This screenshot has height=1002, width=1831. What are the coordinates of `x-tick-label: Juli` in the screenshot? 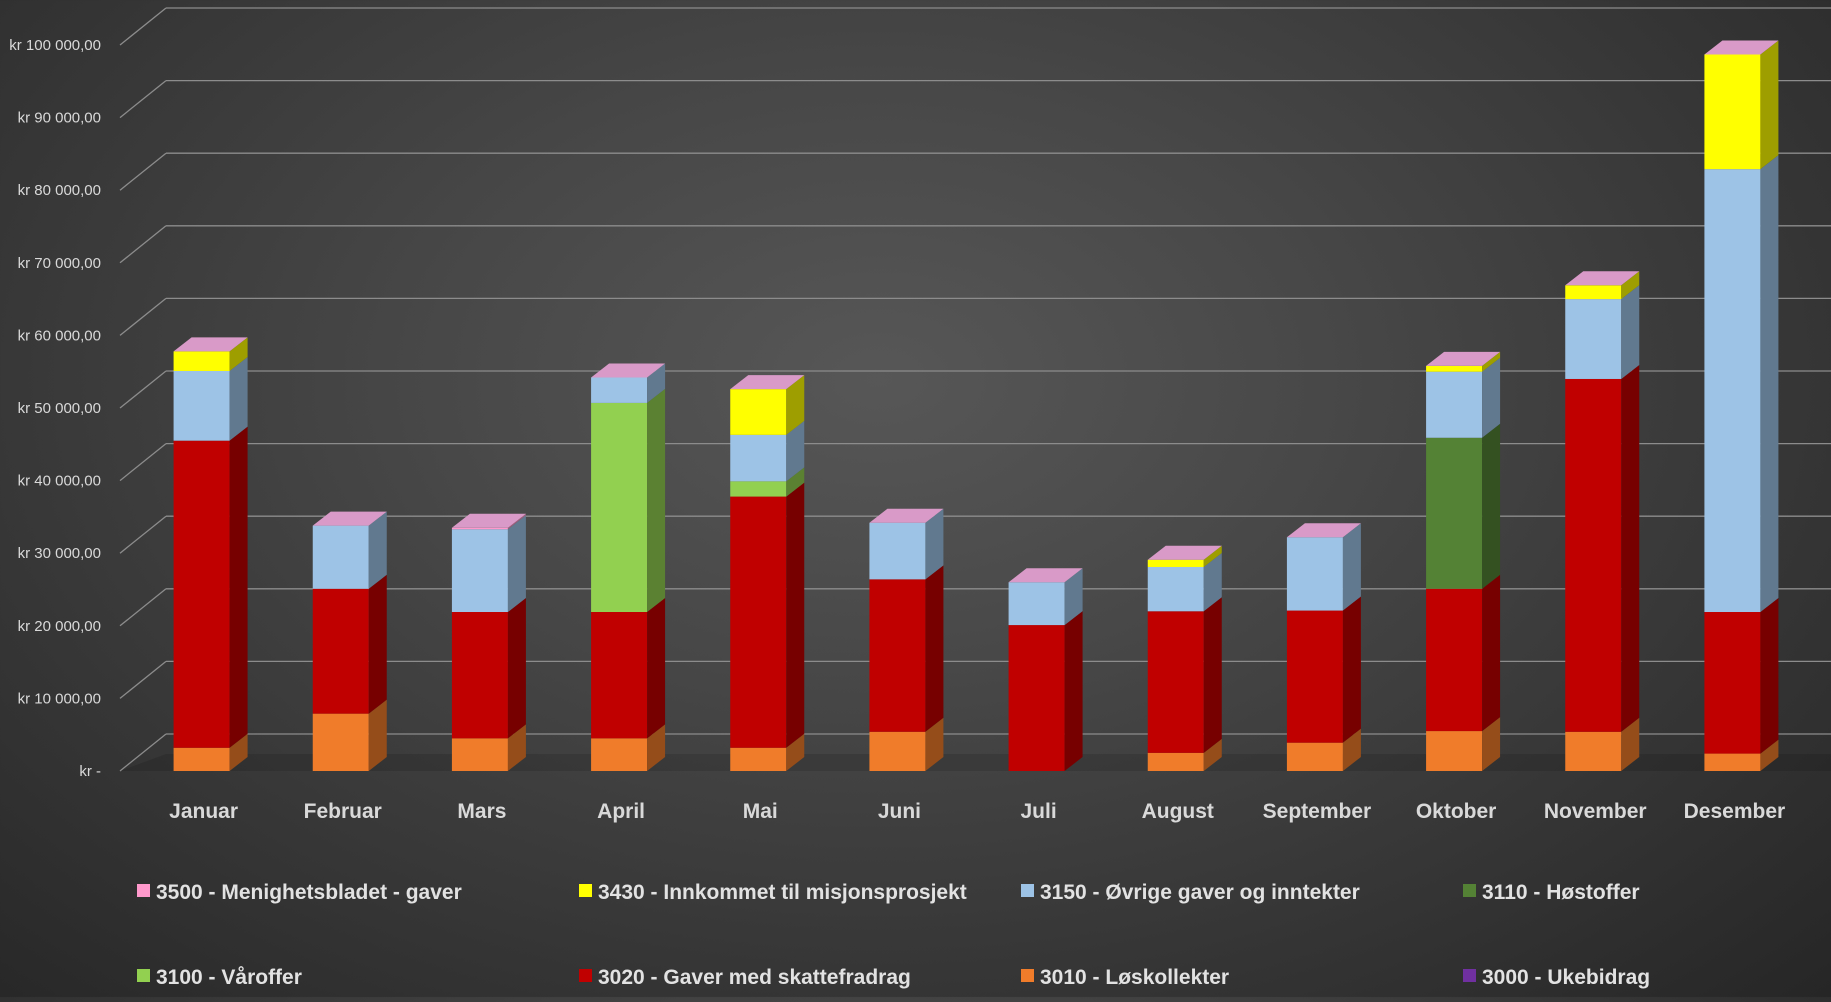 It's located at (1038, 811).